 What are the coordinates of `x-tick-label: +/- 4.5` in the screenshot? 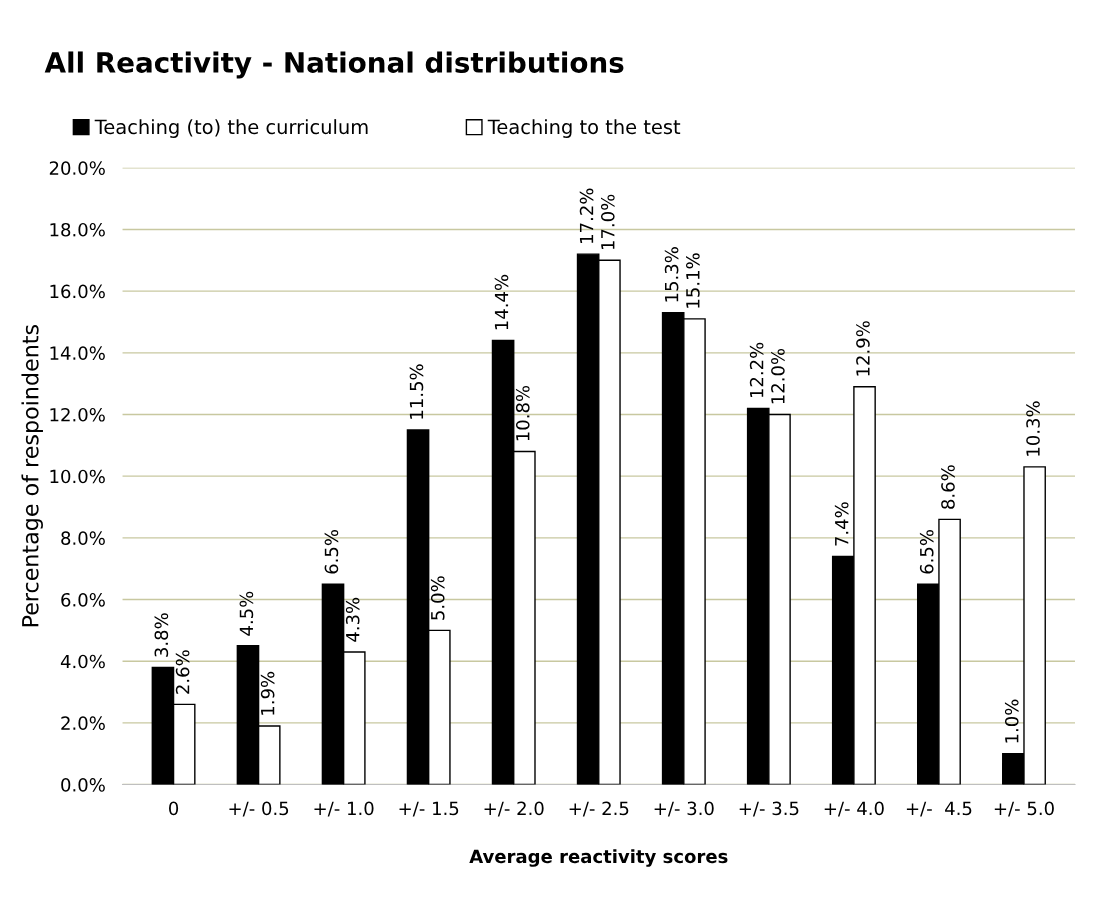 It's located at (939, 809).